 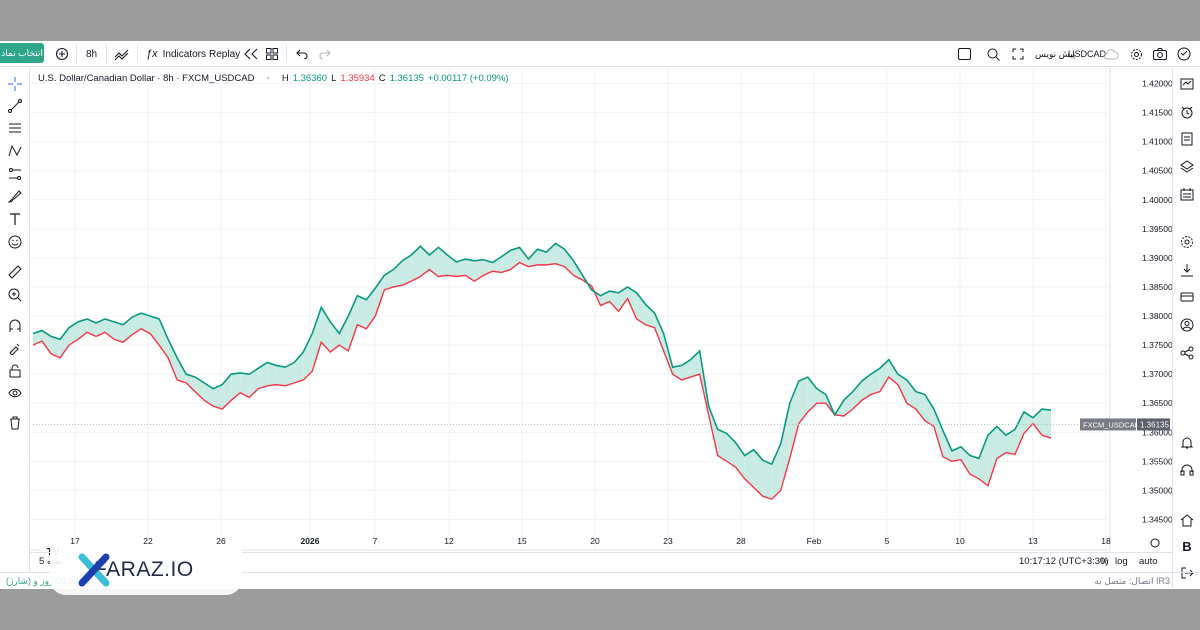 What do you see at coordinates (1018, 54) in the screenshot?
I see `expand-icon` at bounding box center [1018, 54].